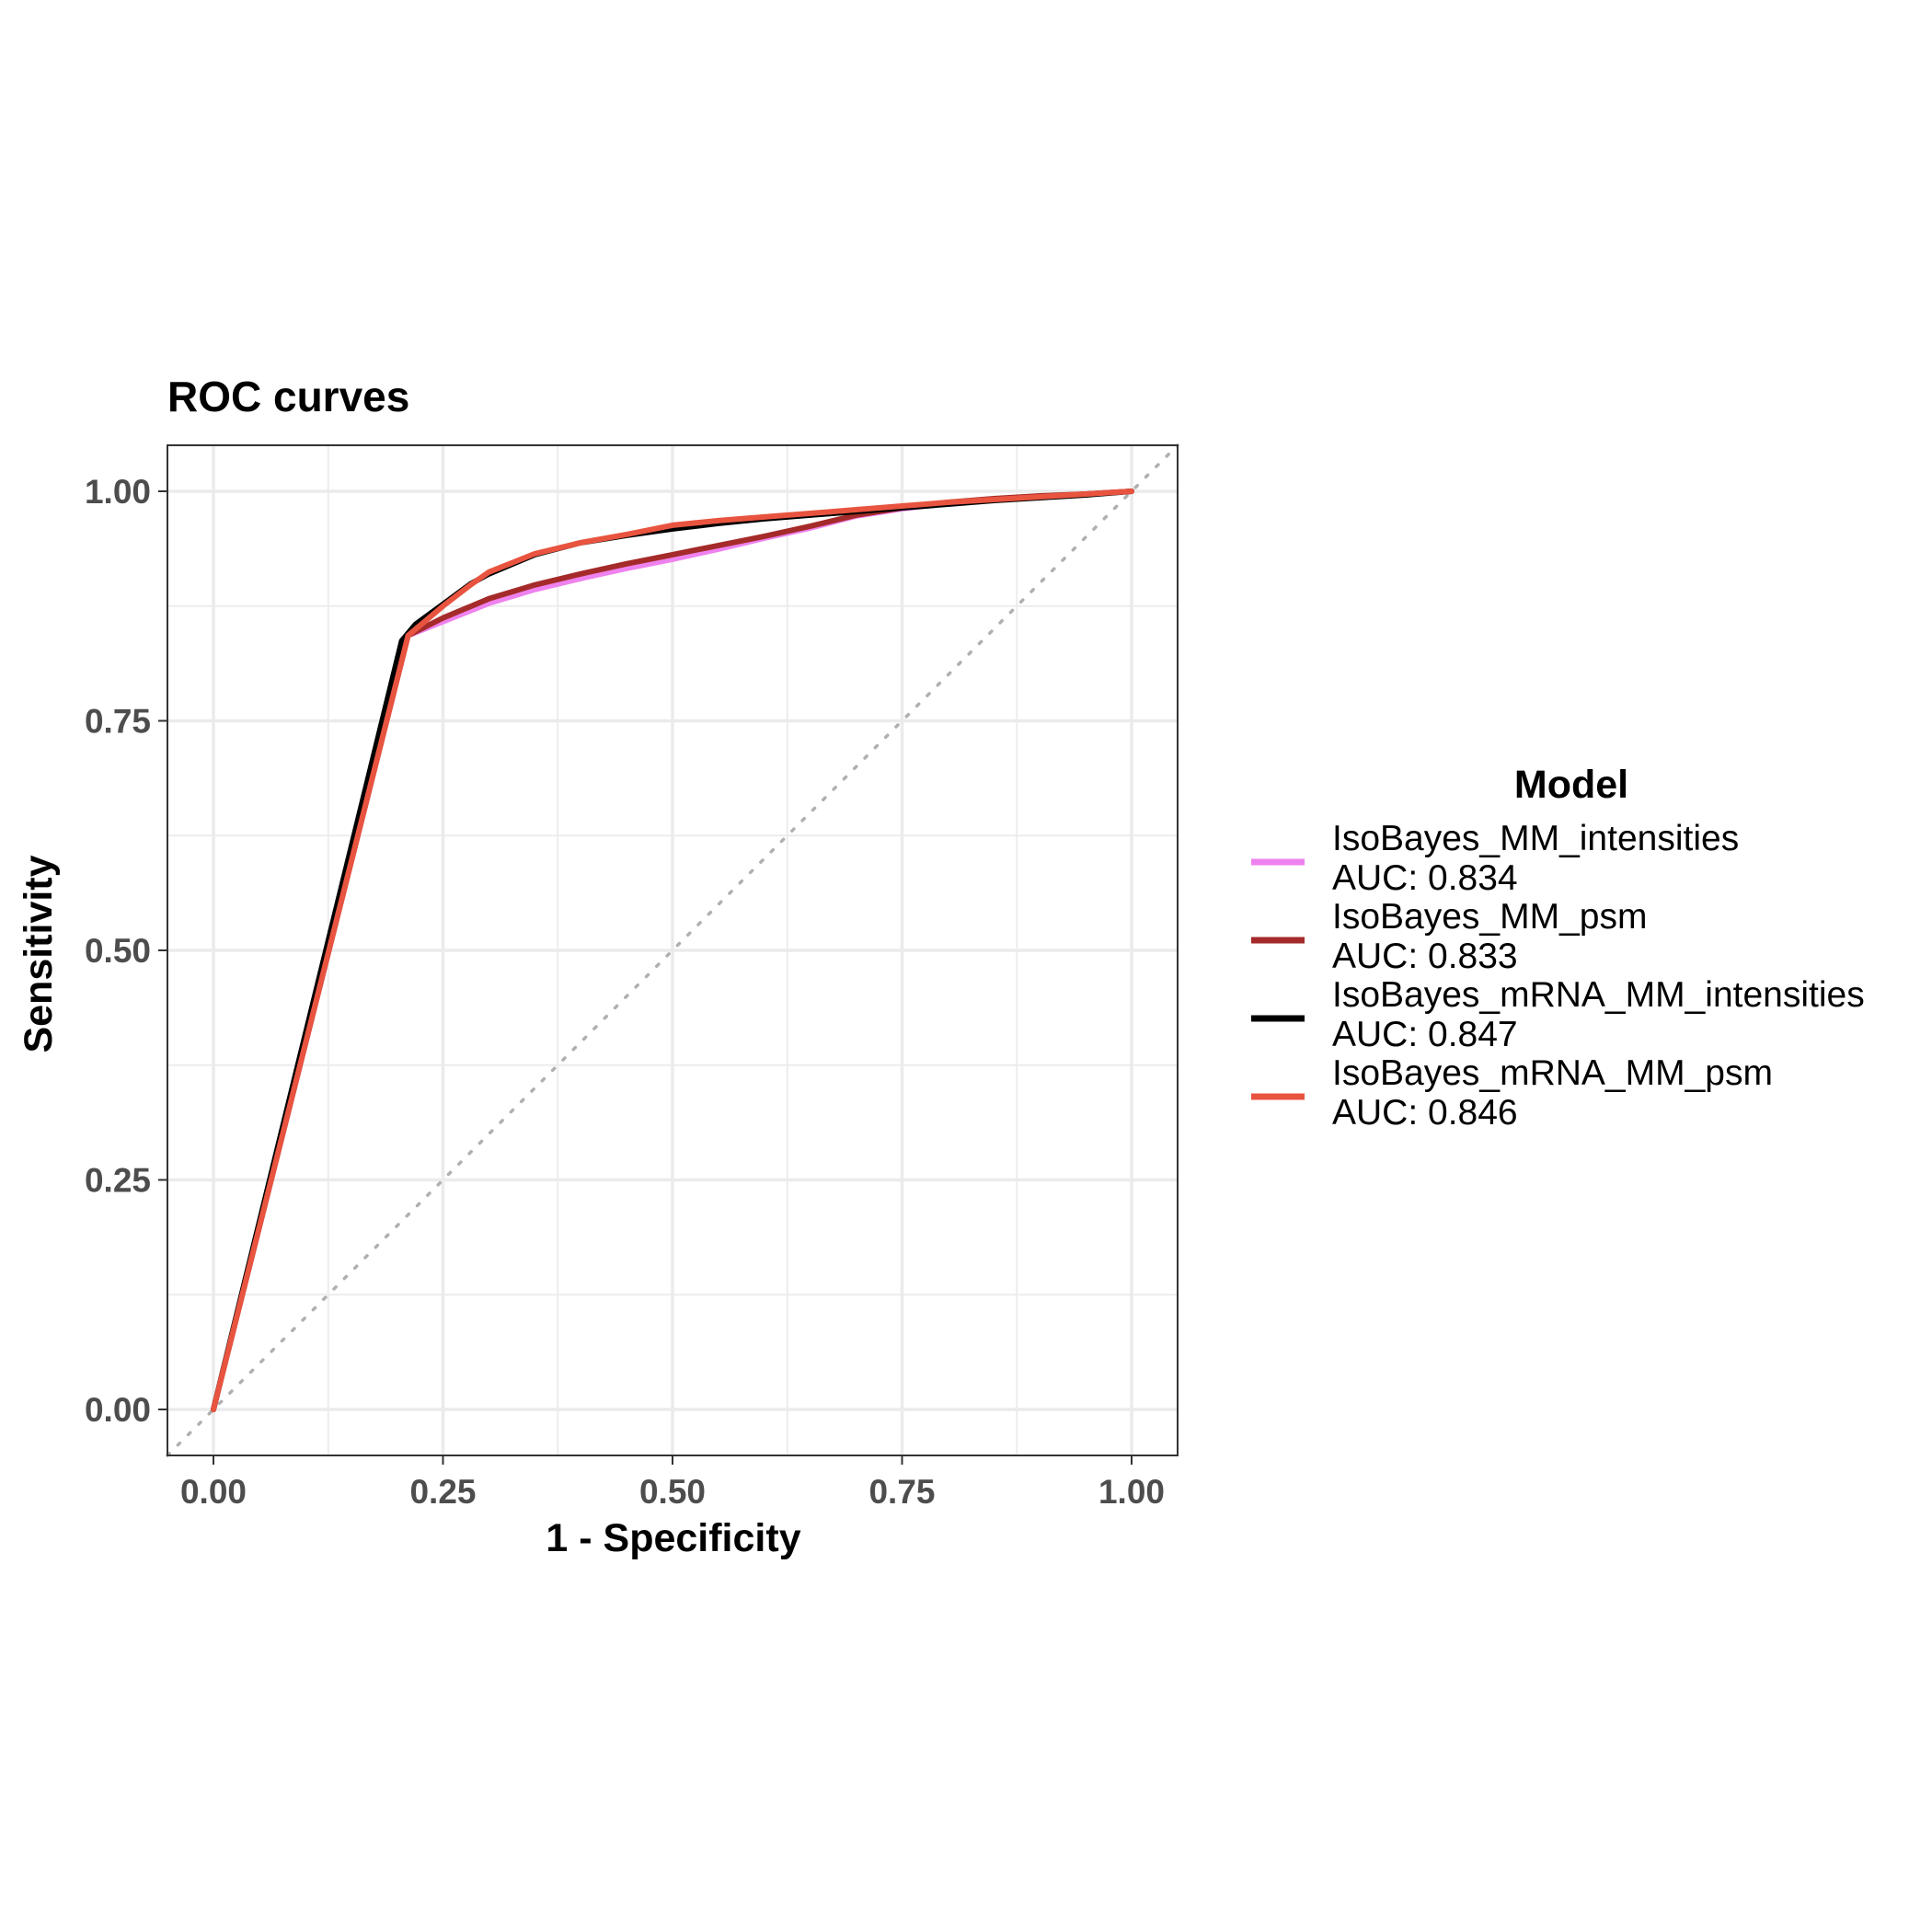 The height and width of the screenshot is (1932, 1932). I want to click on x-tick-label: 0.00, so click(213, 1492).